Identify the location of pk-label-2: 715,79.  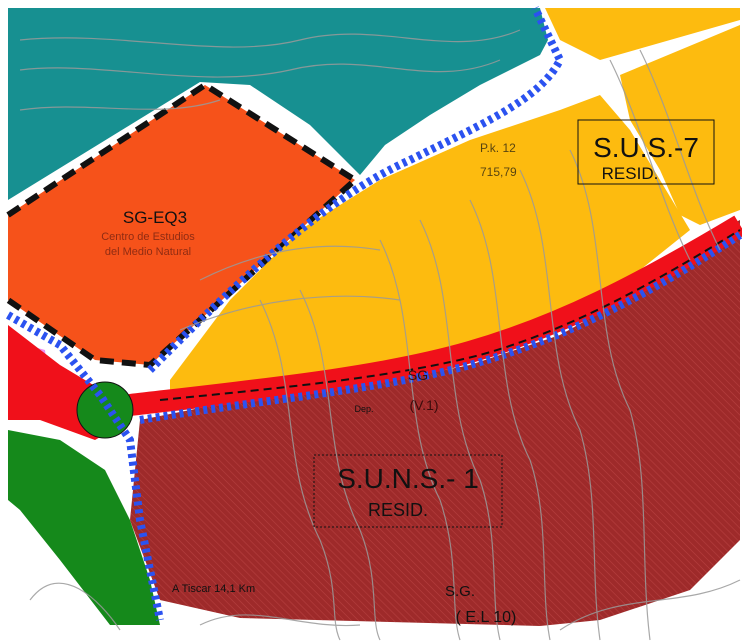
(498, 172).